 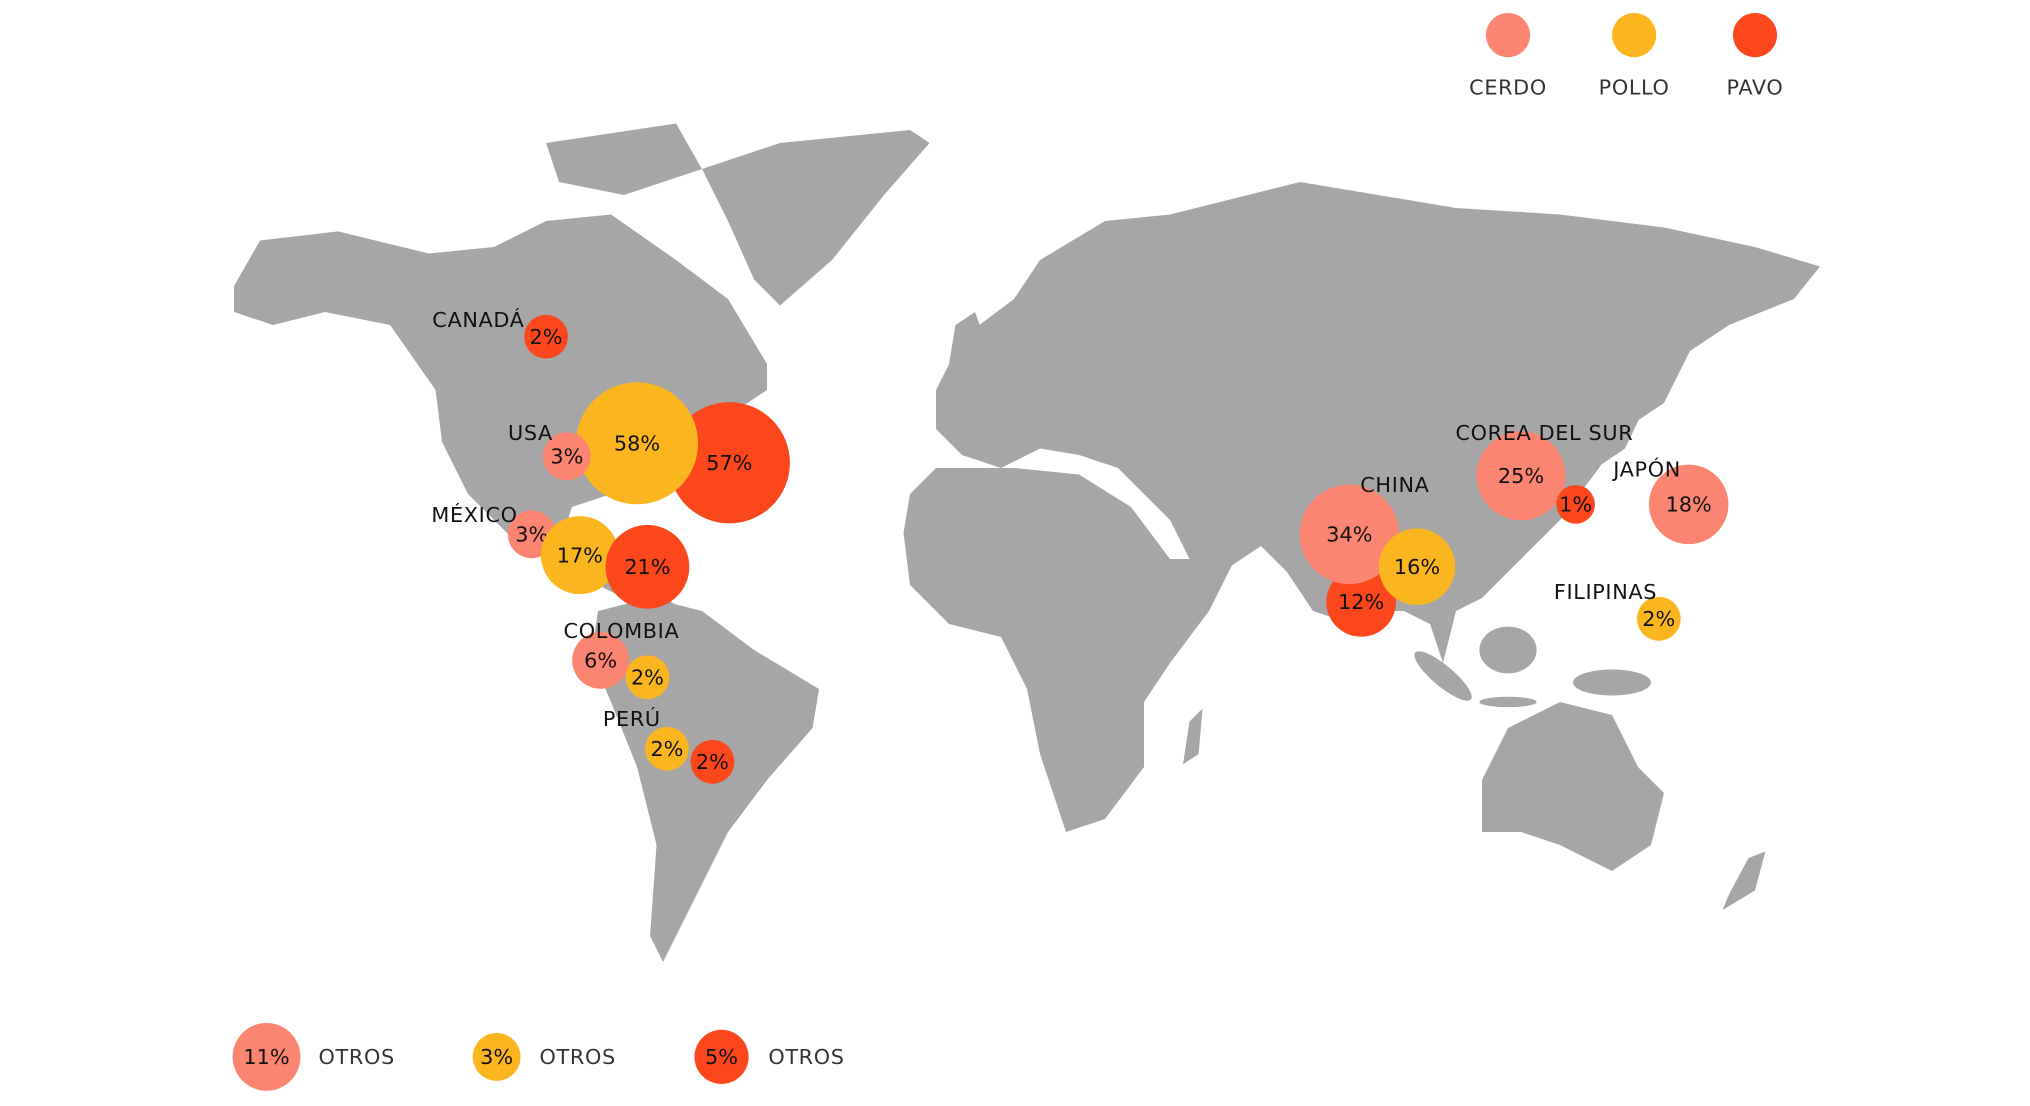 What do you see at coordinates (1605, 592) in the screenshot?
I see `country-label: FILIPINAS` at bounding box center [1605, 592].